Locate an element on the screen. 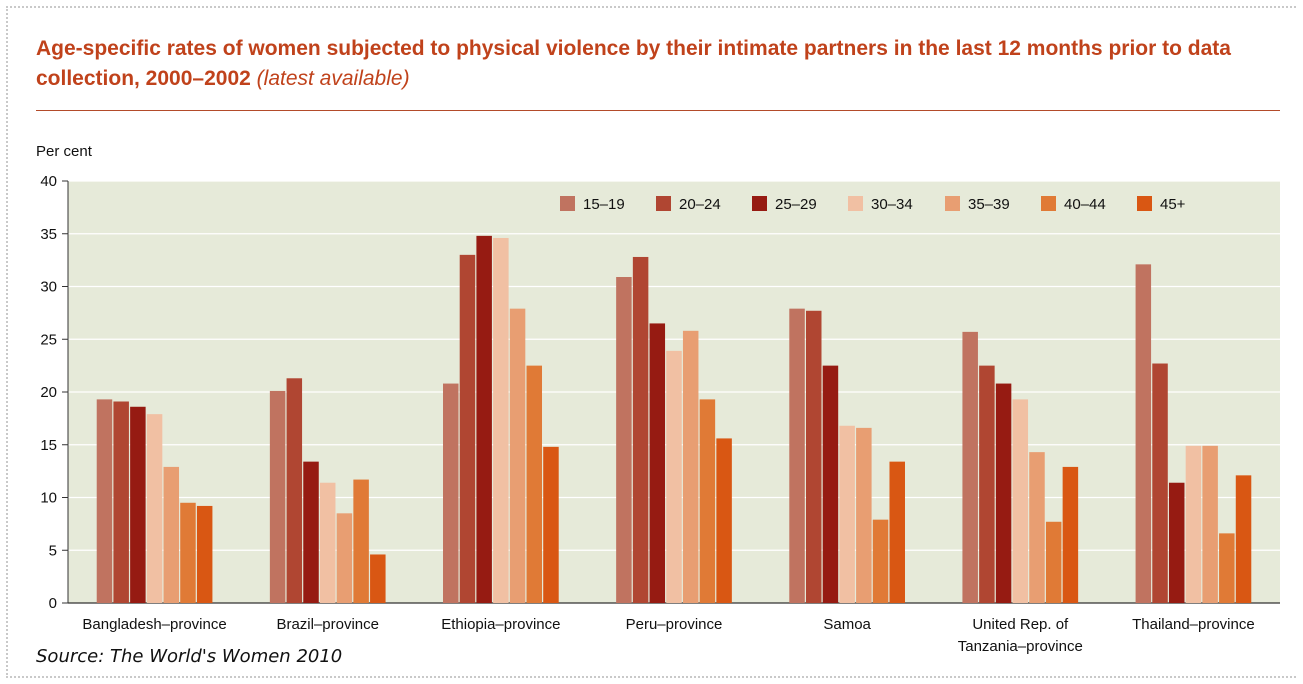 Image resolution: width=1303 pixels, height=684 pixels. x-tick-label: United Rep. of is located at coordinates (1020, 624).